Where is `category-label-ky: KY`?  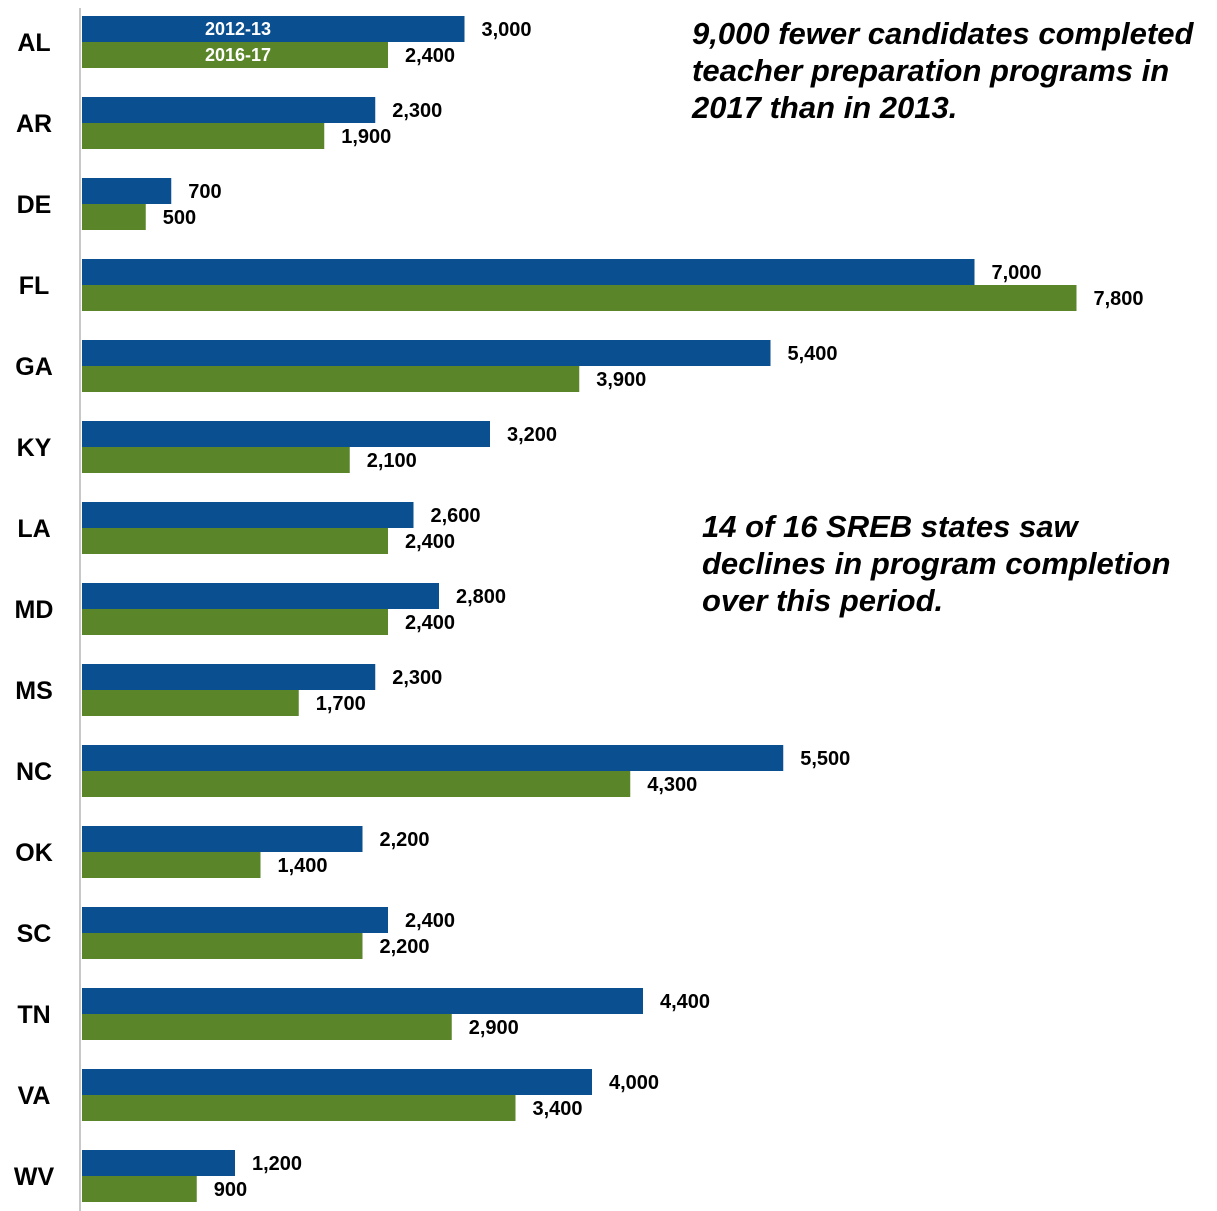 category-label-ky: KY is located at coordinates (34, 448).